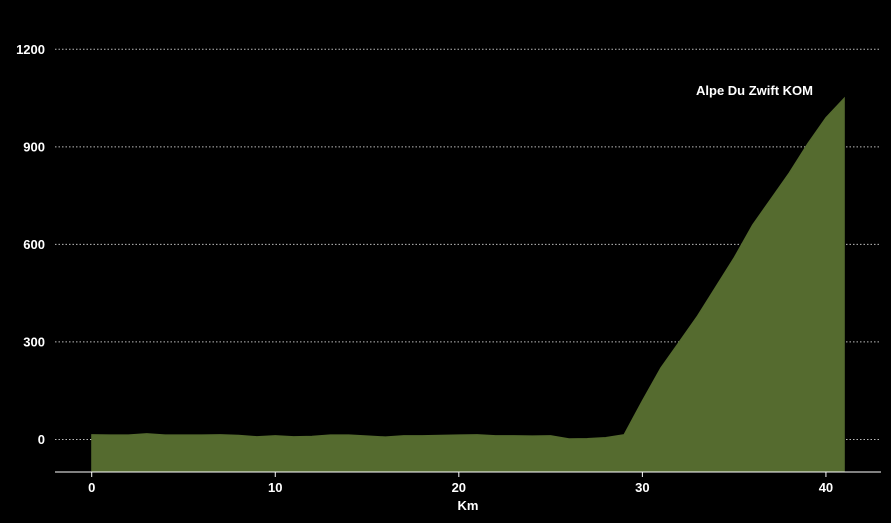 This screenshot has width=891, height=523. What do you see at coordinates (34, 341) in the screenshot?
I see `y-tick-label-300: 300` at bounding box center [34, 341].